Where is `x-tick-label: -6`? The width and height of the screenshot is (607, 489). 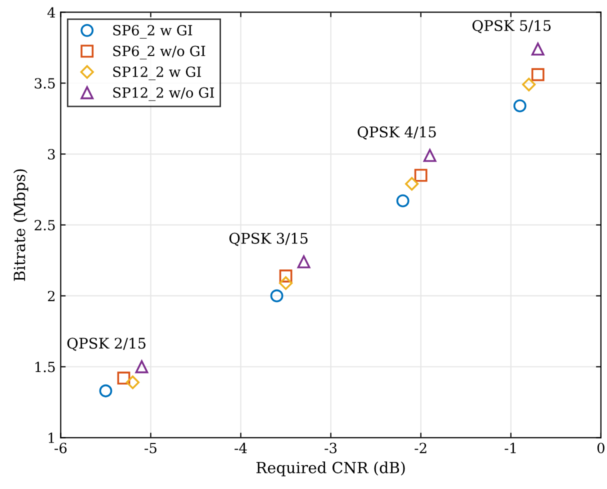 x-tick-label: -6 is located at coordinates (60, 448).